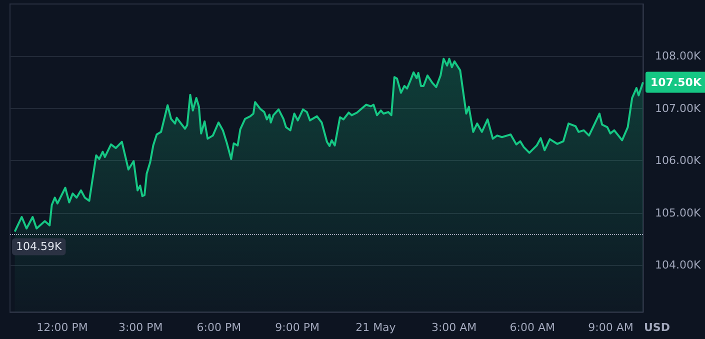  What do you see at coordinates (376, 327) in the screenshot?
I see `x-tick-label: 21 May` at bounding box center [376, 327].